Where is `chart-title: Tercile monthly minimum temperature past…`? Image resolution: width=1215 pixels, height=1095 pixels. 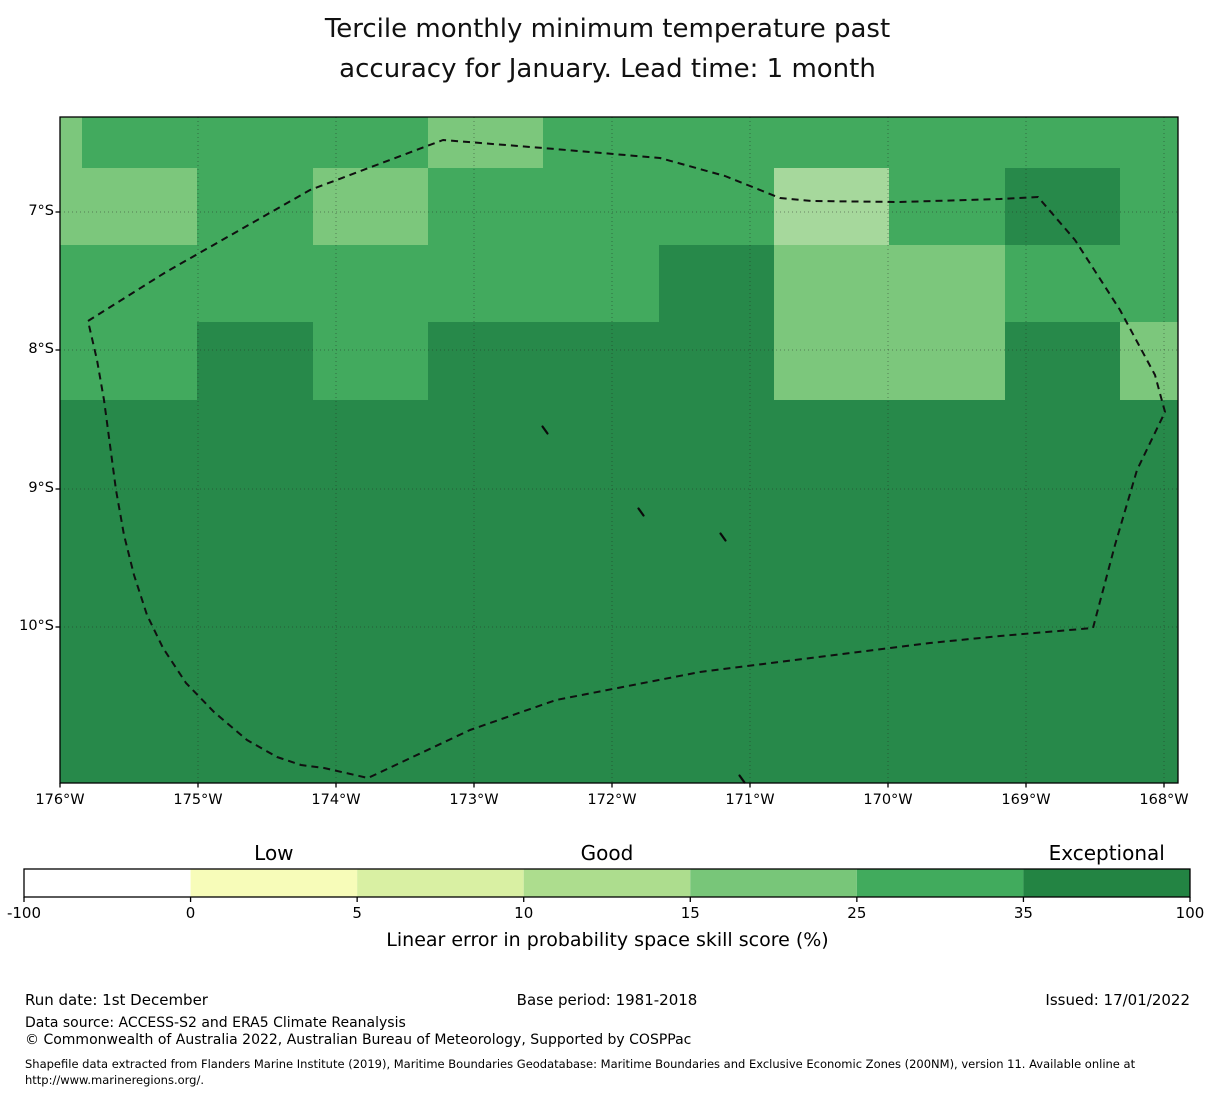 chart-title: Tercile monthly minimum temperature past… is located at coordinates (607, 49).